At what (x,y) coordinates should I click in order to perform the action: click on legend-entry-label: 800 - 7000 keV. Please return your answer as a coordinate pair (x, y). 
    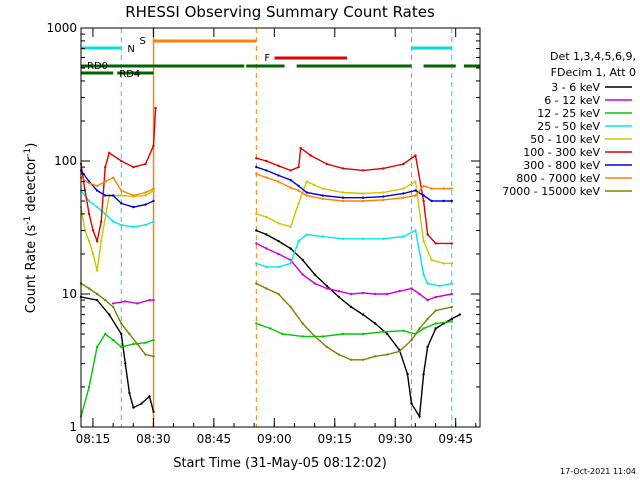
    Looking at the image, I should click on (558, 178).